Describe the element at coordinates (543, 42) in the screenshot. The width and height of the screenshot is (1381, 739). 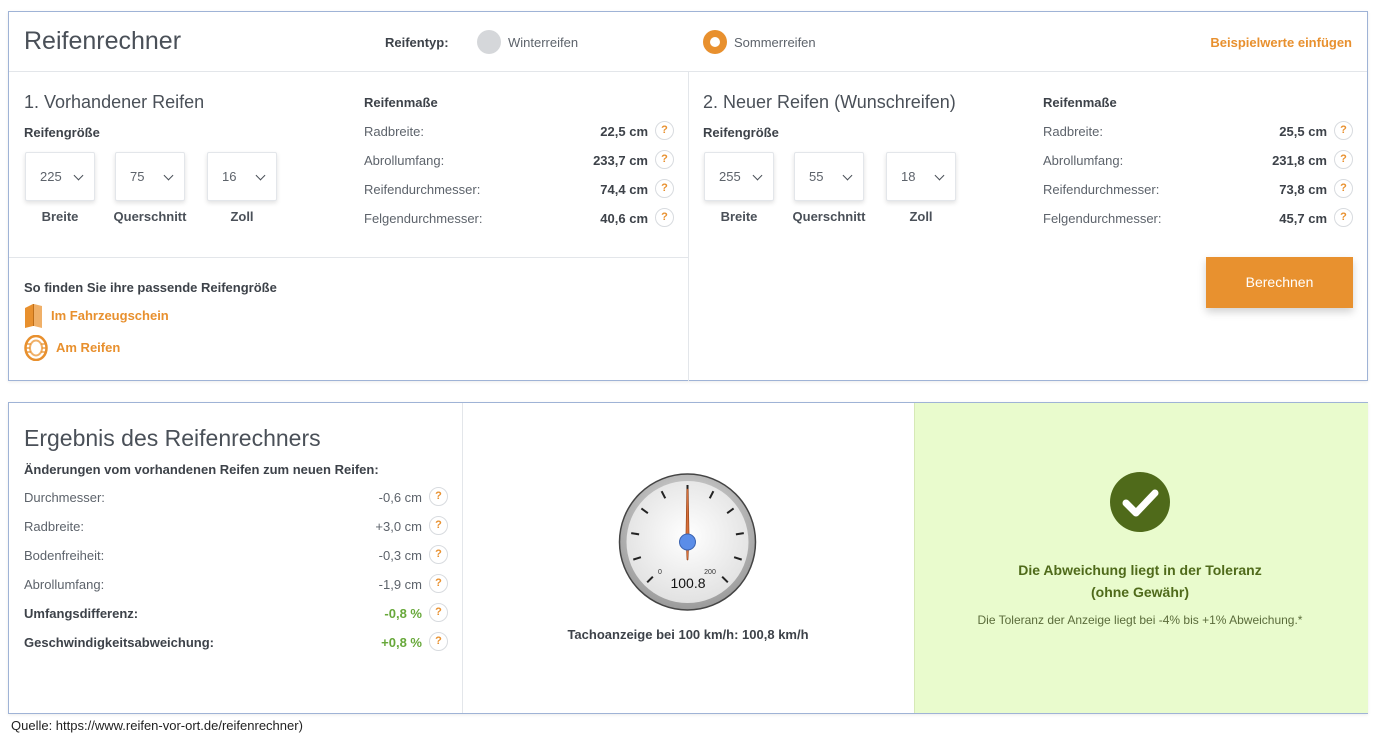
I see `winter-tire-label: Winterreifen` at that location.